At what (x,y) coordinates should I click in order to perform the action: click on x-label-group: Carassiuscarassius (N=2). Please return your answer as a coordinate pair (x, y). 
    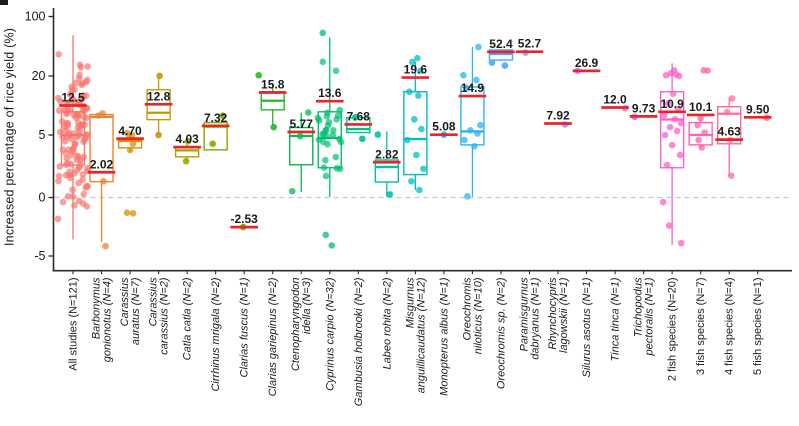
    Looking at the image, I should click on (159, 316).